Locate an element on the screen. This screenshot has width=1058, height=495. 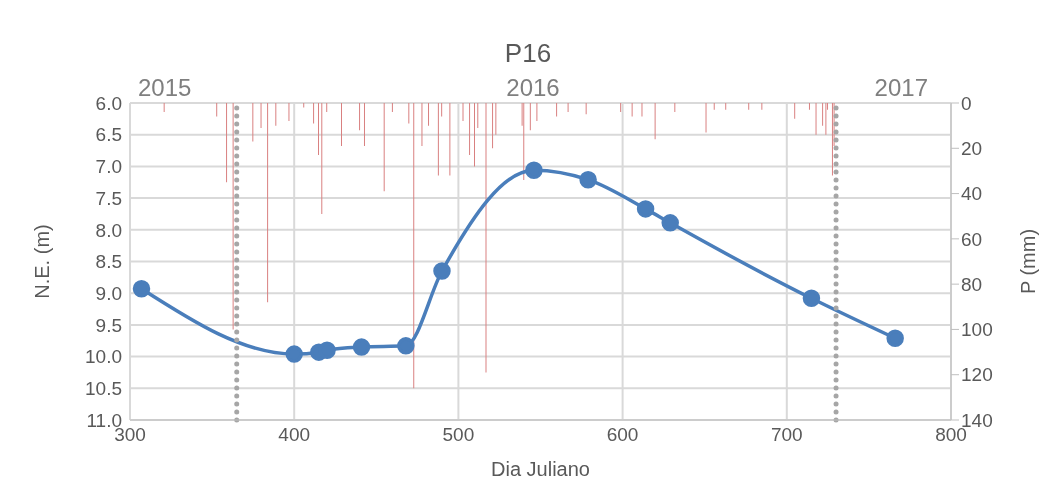
y-tick-label: 6.5 is located at coordinates (108, 135).